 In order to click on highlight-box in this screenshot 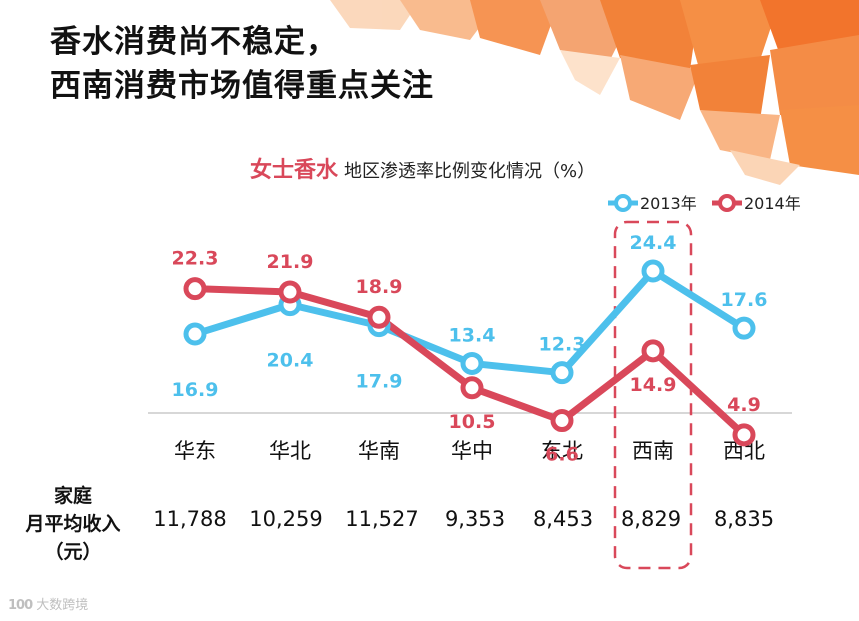, I will do `click(653, 395)`.